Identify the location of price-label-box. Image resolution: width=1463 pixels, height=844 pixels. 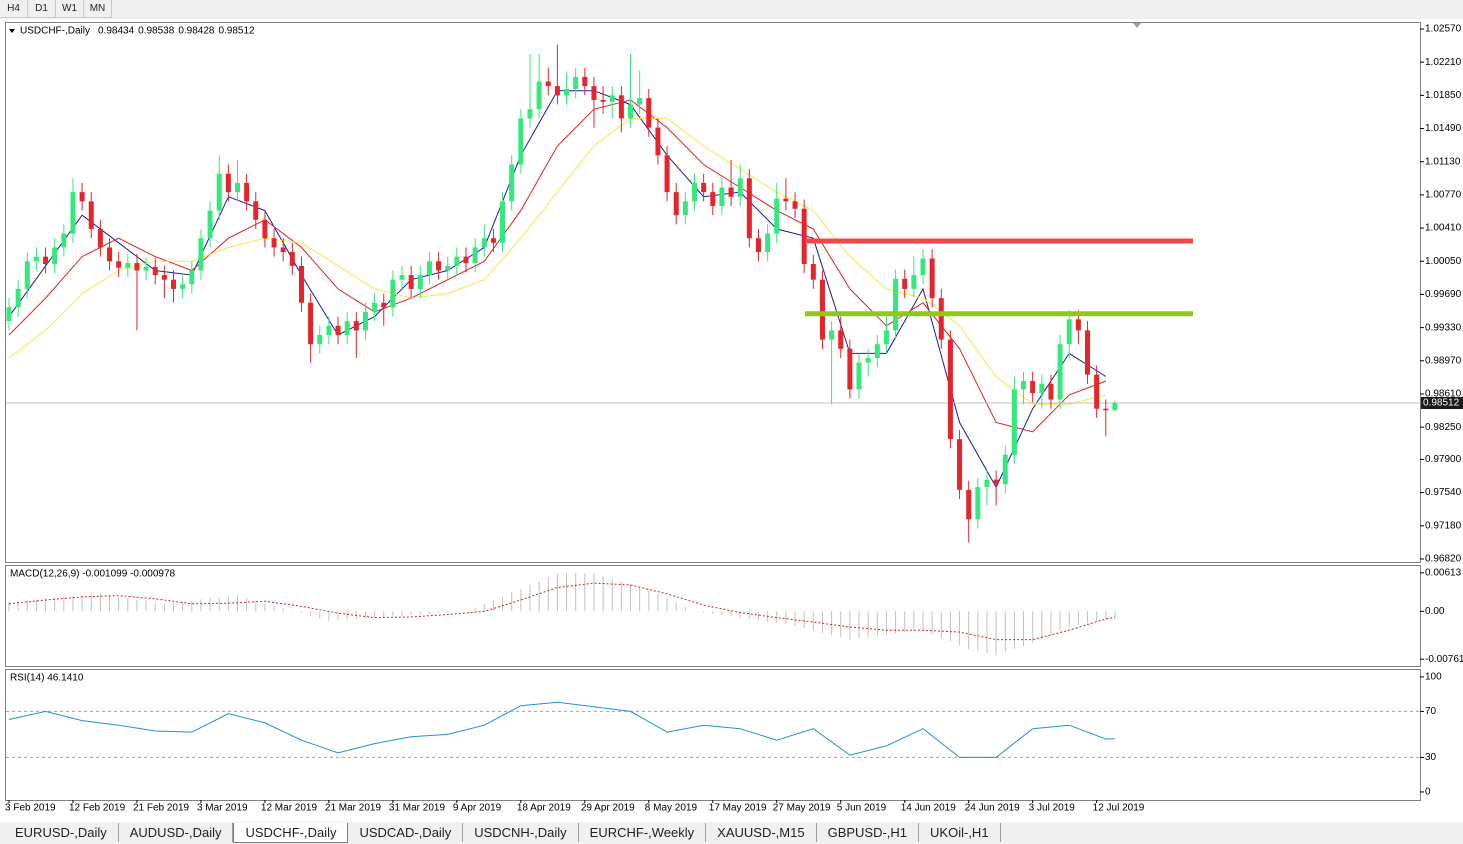
(1442, 403).